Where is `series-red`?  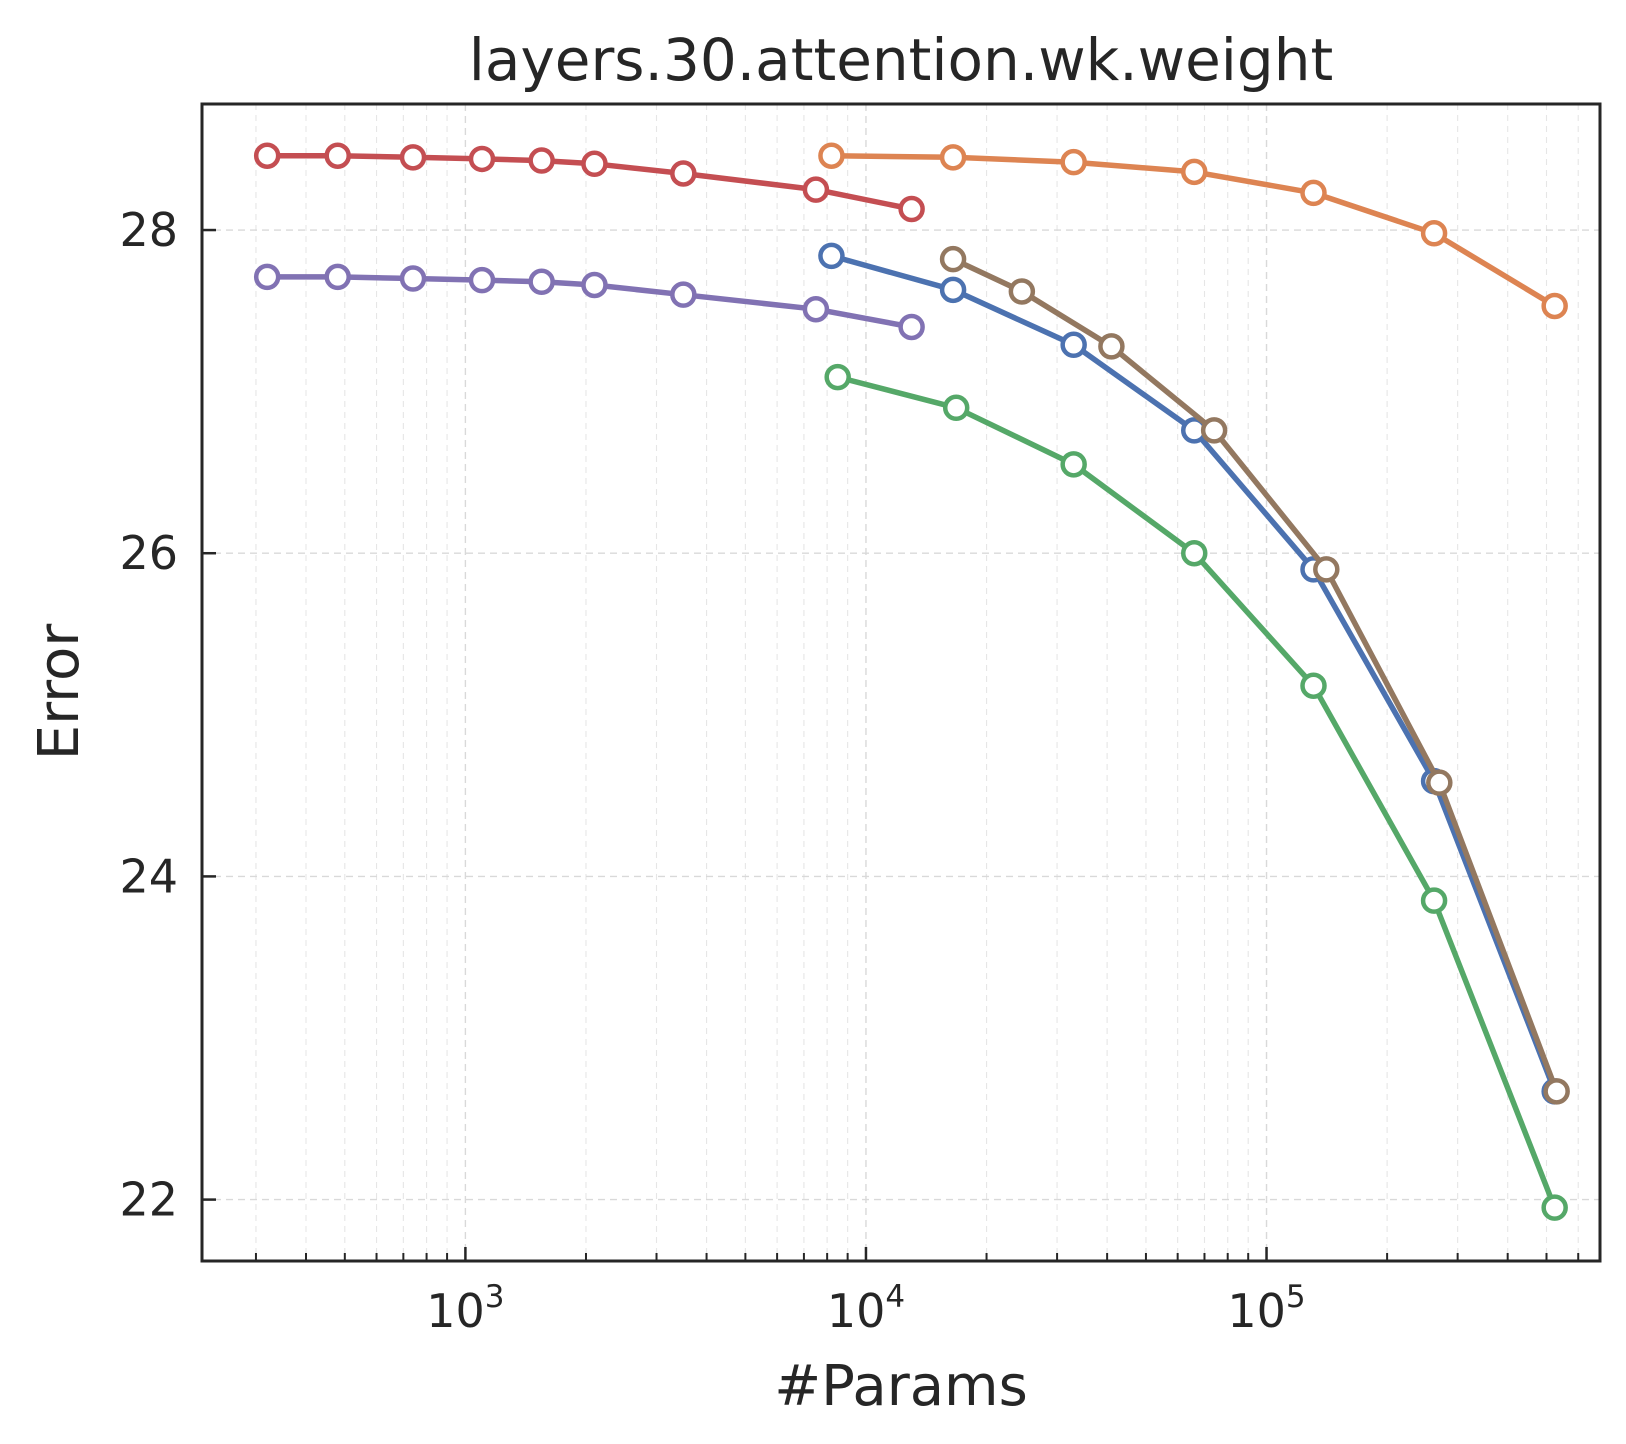
series-red is located at coordinates (589, 182).